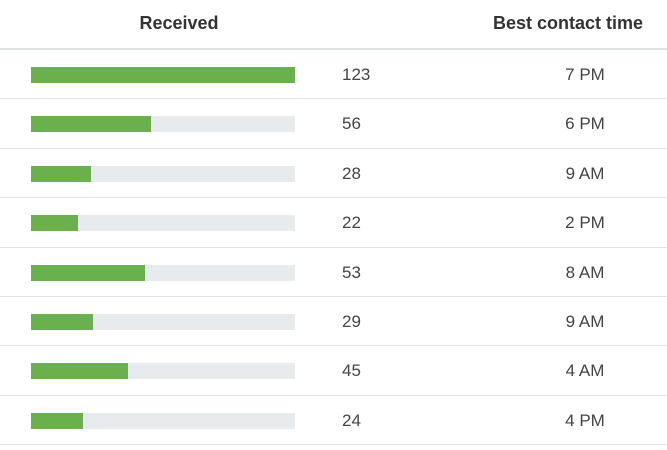 This screenshot has height=450, width=667. What do you see at coordinates (351, 223) in the screenshot?
I see `received-count: 22` at bounding box center [351, 223].